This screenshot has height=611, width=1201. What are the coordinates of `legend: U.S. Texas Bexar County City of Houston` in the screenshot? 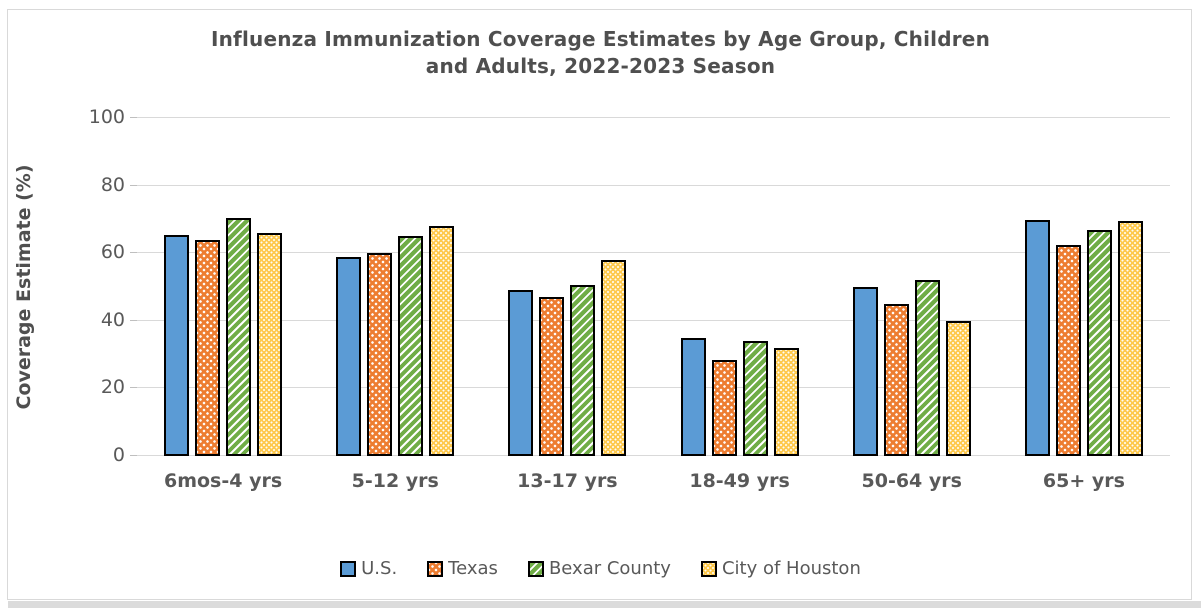 It's located at (600, 568).